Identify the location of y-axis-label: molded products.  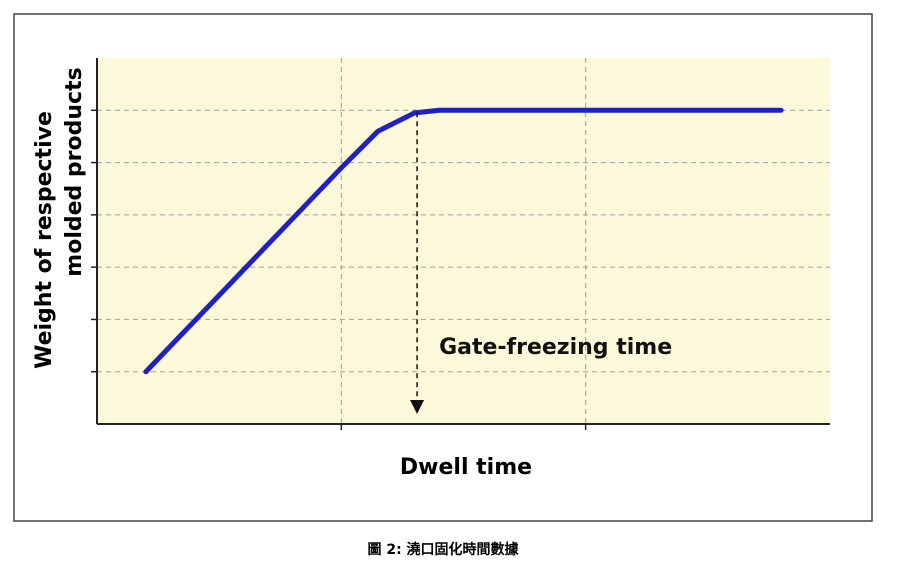
(74, 171).